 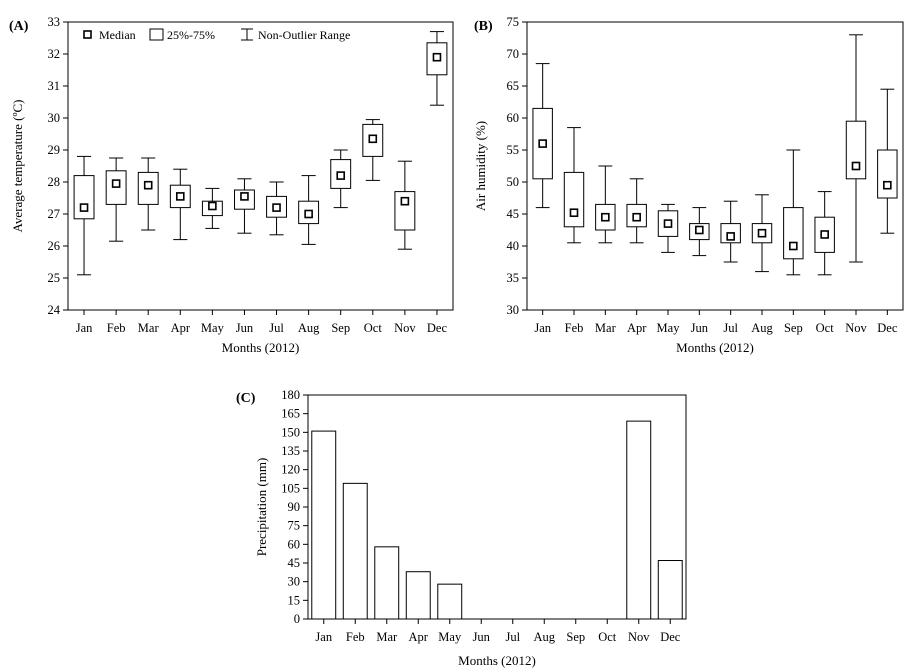 What do you see at coordinates (513, 86) in the screenshot?
I see `y-tick-label: 65` at bounding box center [513, 86].